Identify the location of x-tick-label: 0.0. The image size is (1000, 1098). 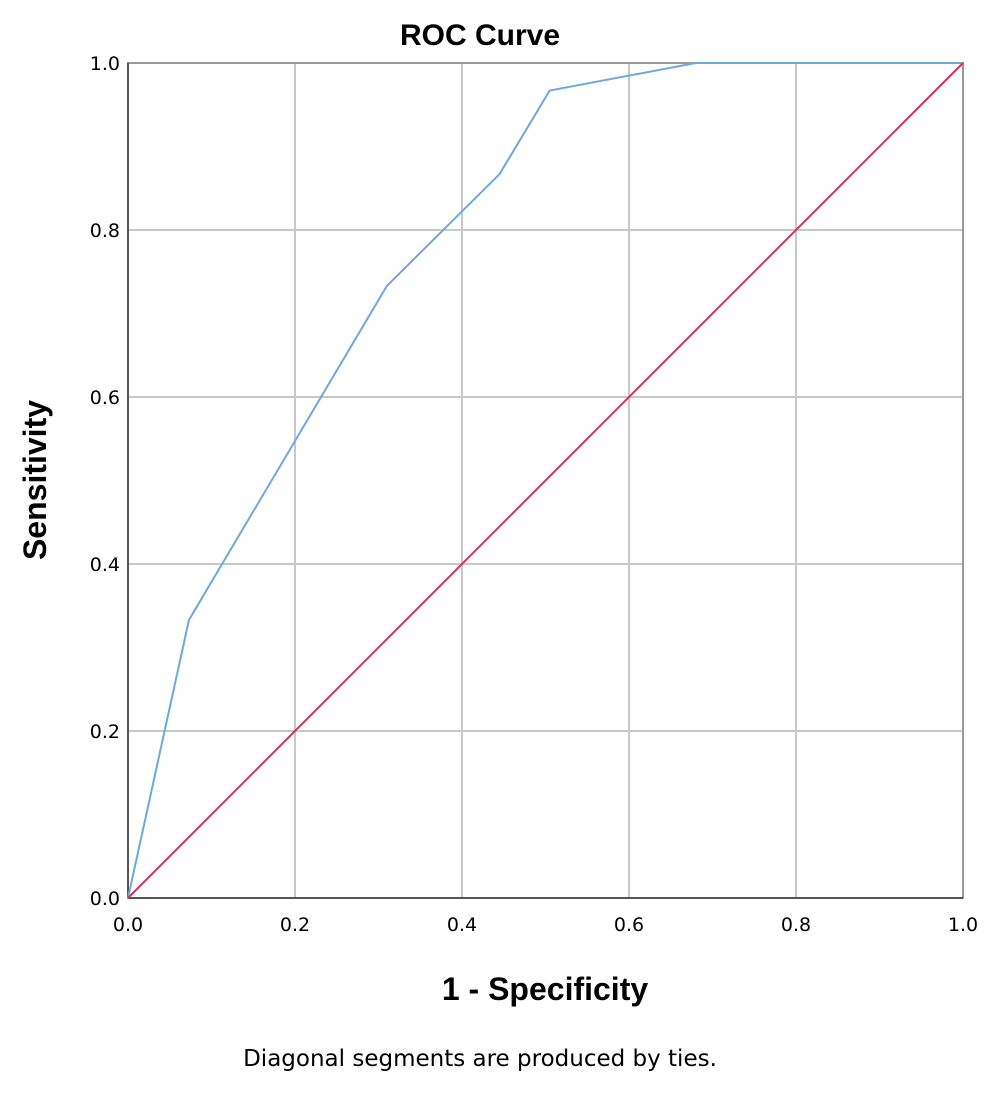
(128, 925).